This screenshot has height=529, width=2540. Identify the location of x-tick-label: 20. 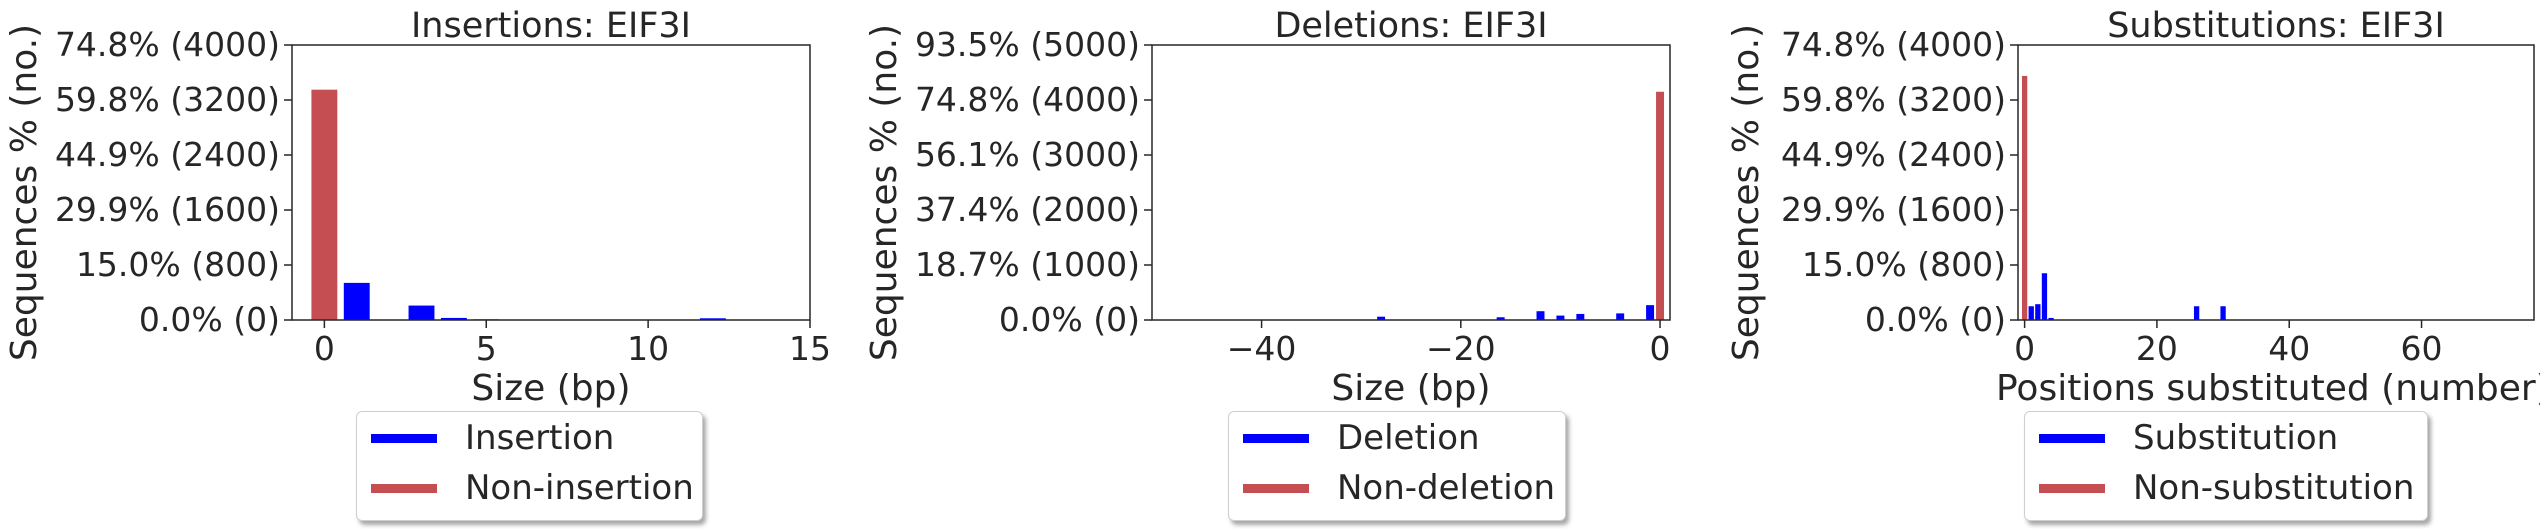
(2157, 348).